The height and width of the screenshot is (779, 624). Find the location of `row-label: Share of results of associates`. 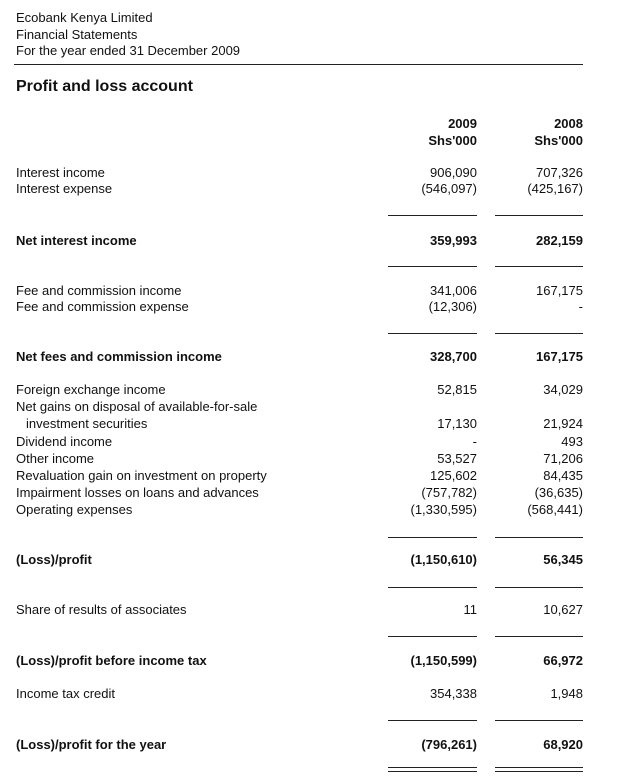

row-label: Share of results of associates is located at coordinates (101, 609).